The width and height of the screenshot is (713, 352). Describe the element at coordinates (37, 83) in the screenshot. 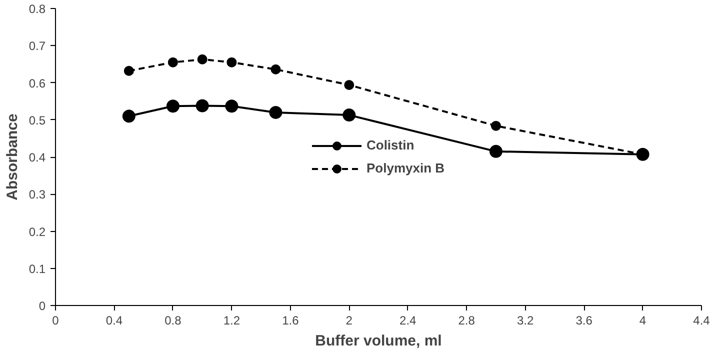

I see `y-tick-label: 0.6` at that location.